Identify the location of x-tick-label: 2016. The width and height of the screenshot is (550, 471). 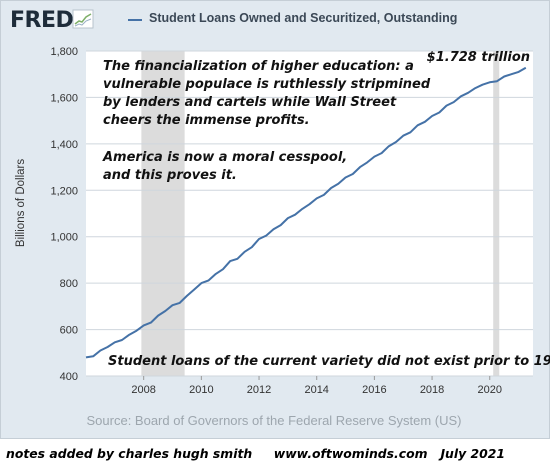
(374, 390).